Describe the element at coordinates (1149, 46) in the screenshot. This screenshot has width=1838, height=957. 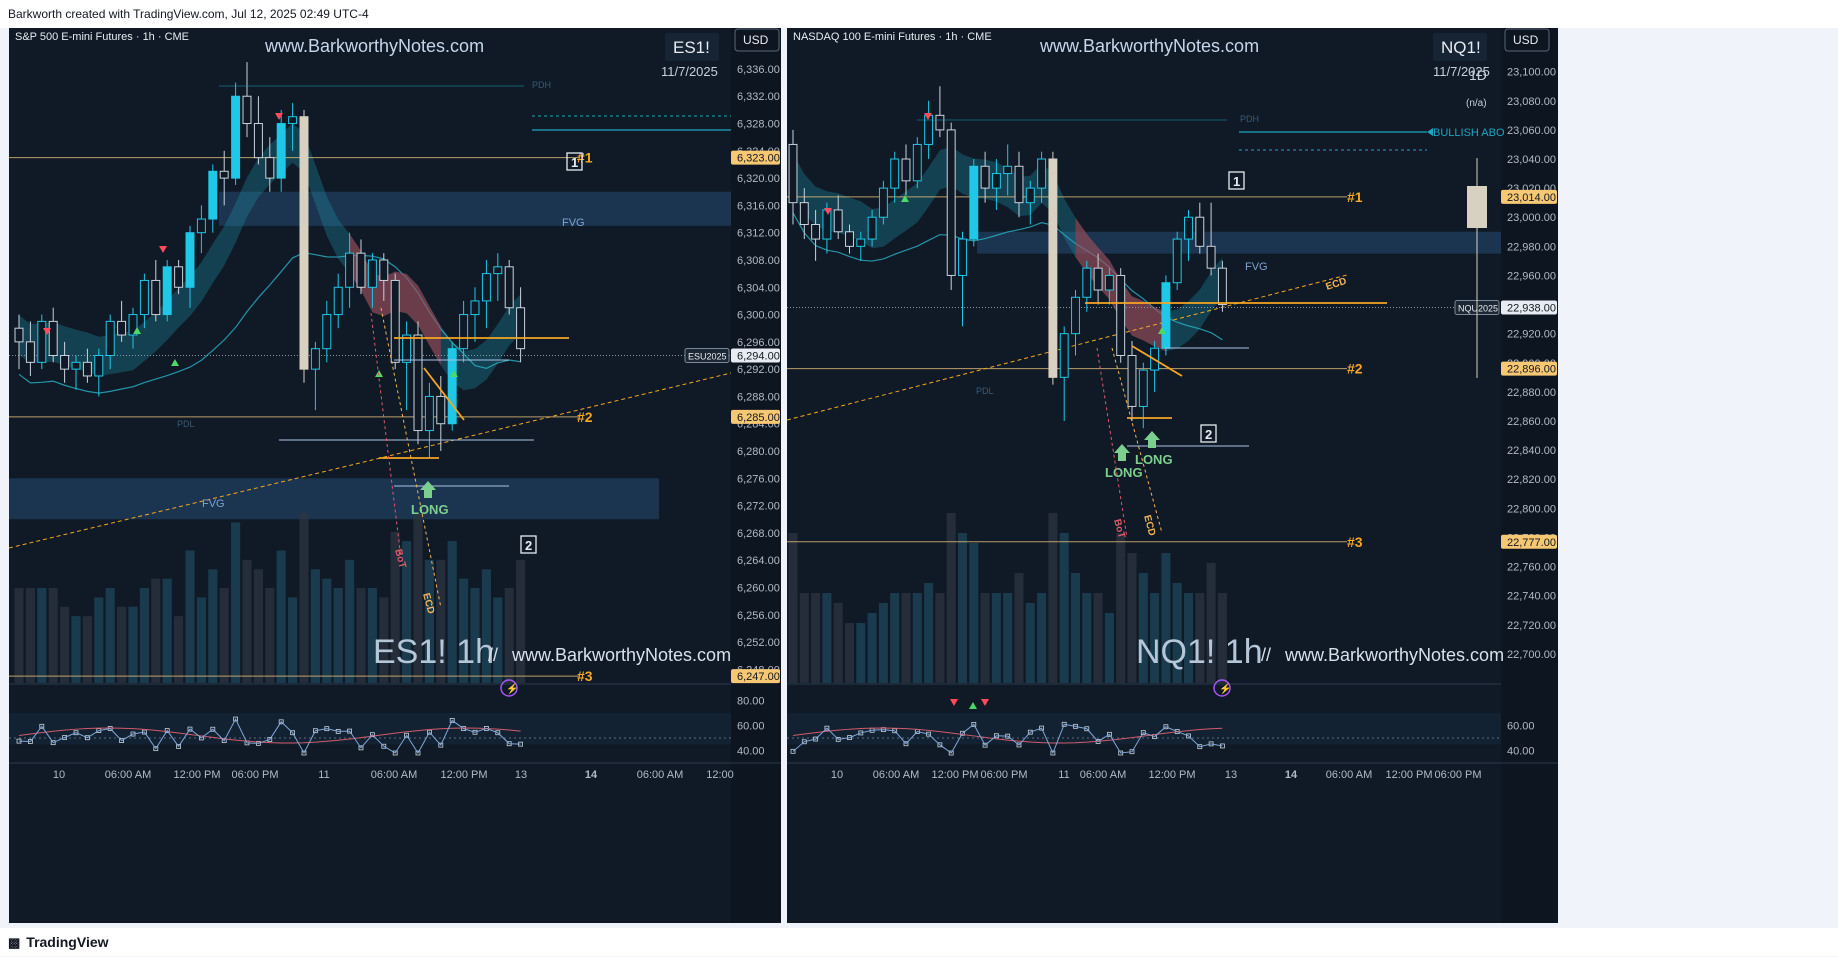
I see `site-watermark: www.BarkworthyNotes.com` at that location.